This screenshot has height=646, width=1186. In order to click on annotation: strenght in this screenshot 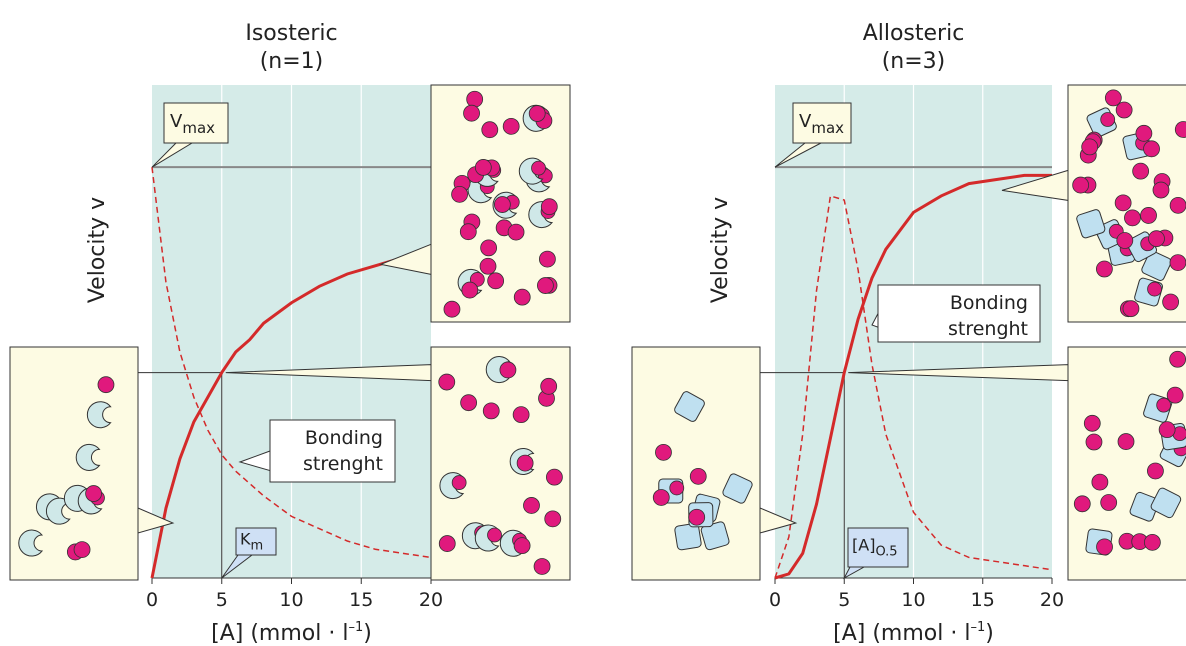, I will do `click(343, 464)`.